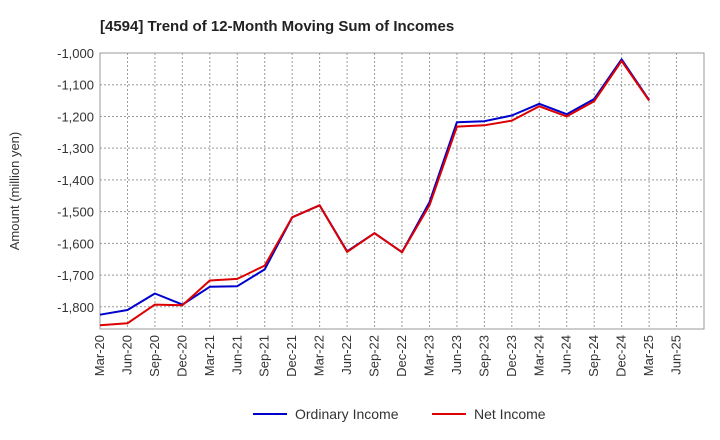 The width and height of the screenshot is (720, 440). What do you see at coordinates (14, 191) in the screenshot?
I see `y-axis-label: Amount (million yen)` at bounding box center [14, 191].